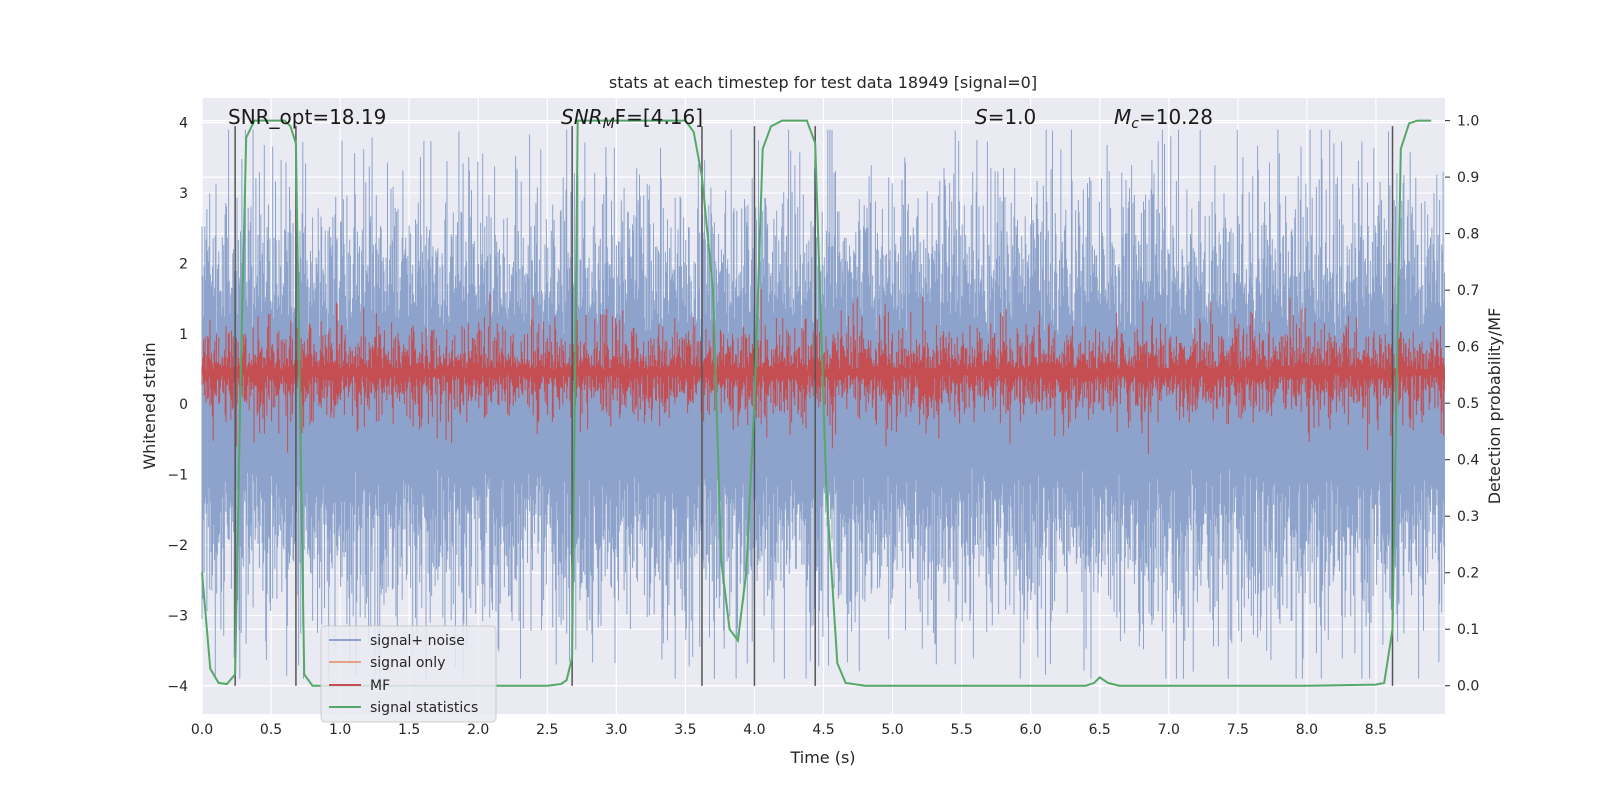  I want to click on annotation-snr-opt: SNR_opt=18.19, so click(307, 117).